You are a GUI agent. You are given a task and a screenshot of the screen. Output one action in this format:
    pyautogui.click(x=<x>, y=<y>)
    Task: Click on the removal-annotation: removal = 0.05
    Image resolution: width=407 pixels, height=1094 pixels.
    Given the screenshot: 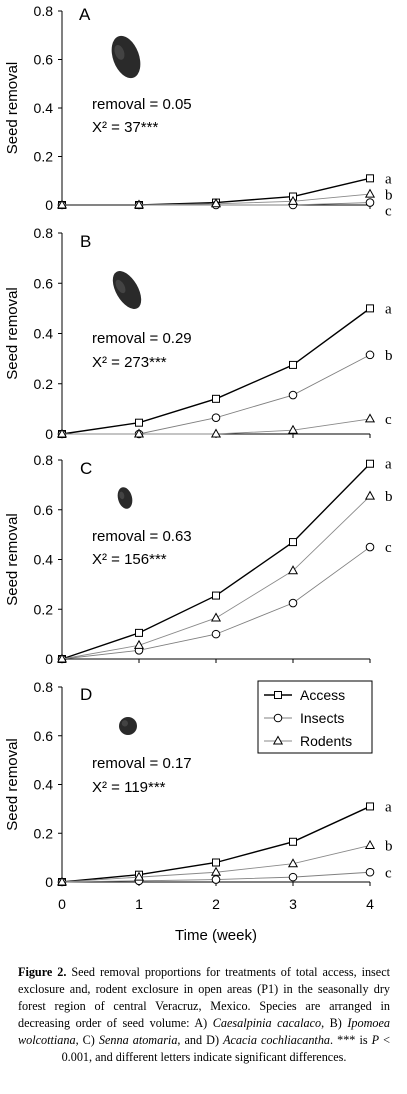 What is the action you would take?
    pyautogui.click(x=142, y=104)
    